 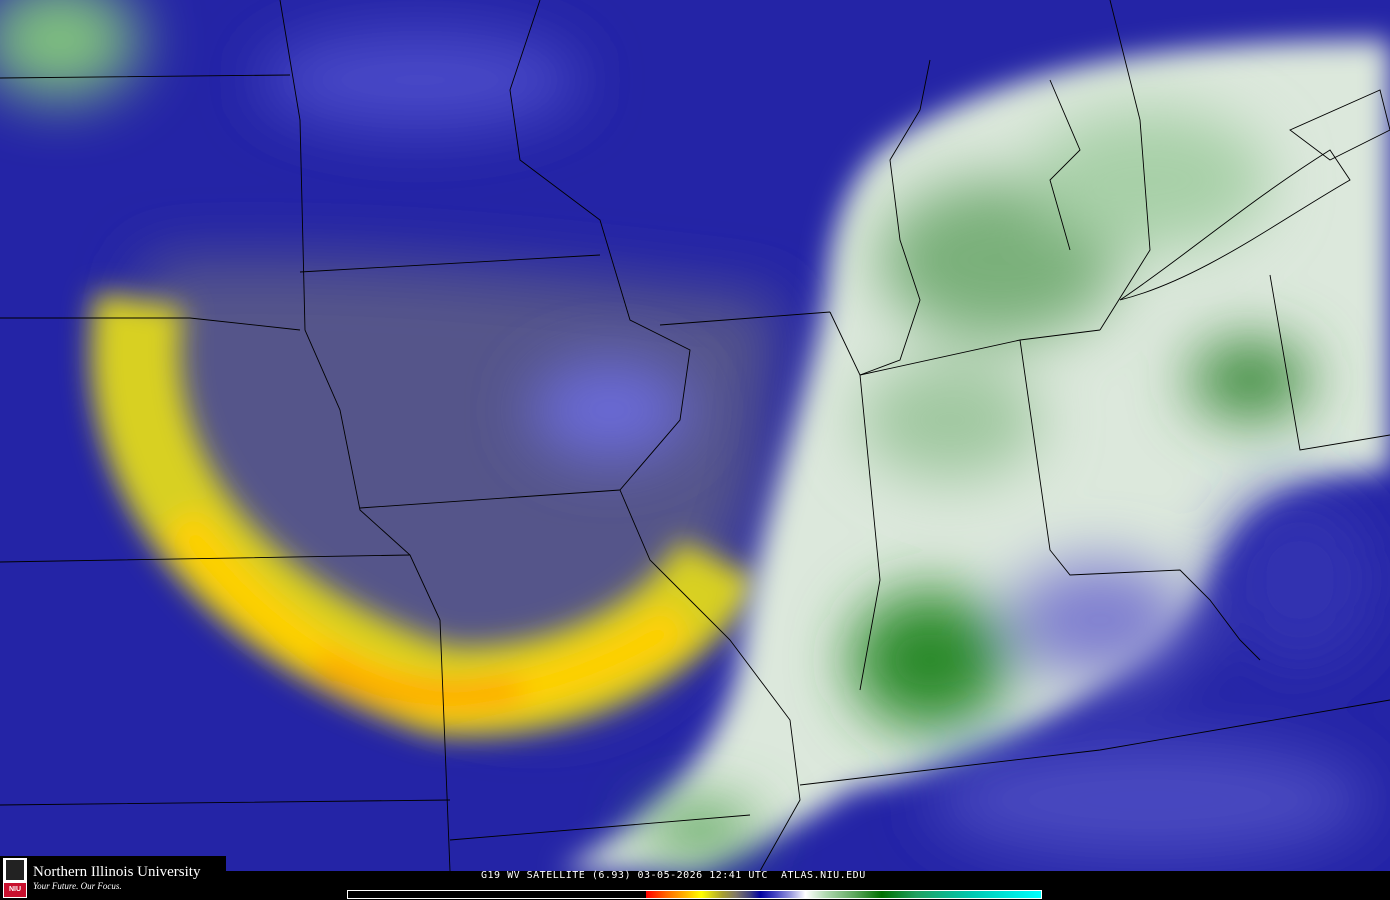 I want to click on university-tagline: Your Future. Our Focus., so click(x=77, y=886).